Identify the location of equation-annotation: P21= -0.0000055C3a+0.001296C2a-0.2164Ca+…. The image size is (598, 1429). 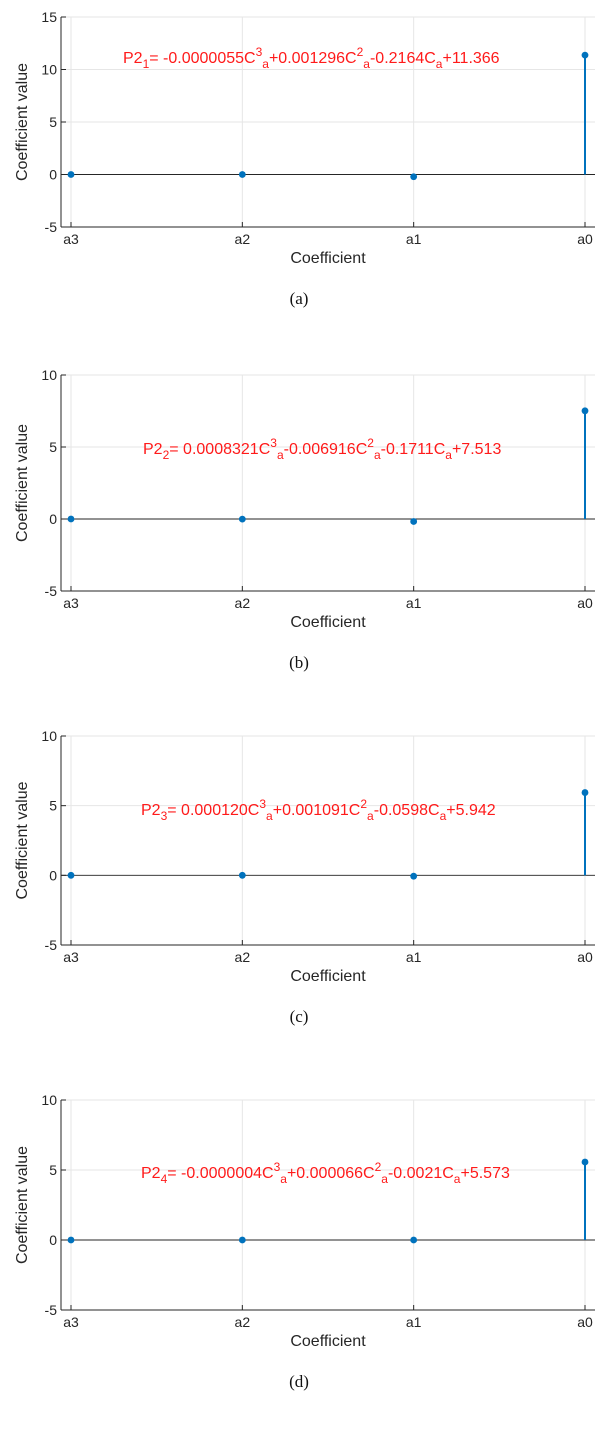
(311, 58).